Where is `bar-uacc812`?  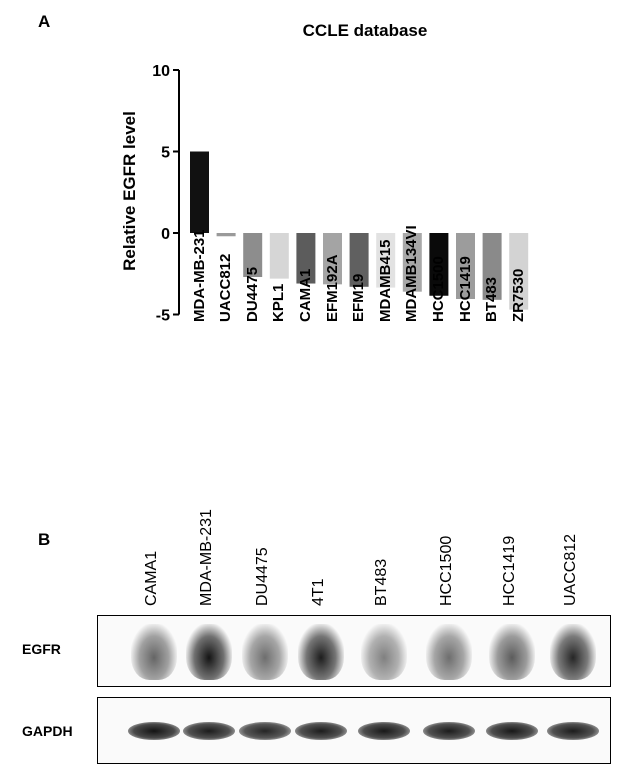 bar-uacc812 is located at coordinates (226, 235).